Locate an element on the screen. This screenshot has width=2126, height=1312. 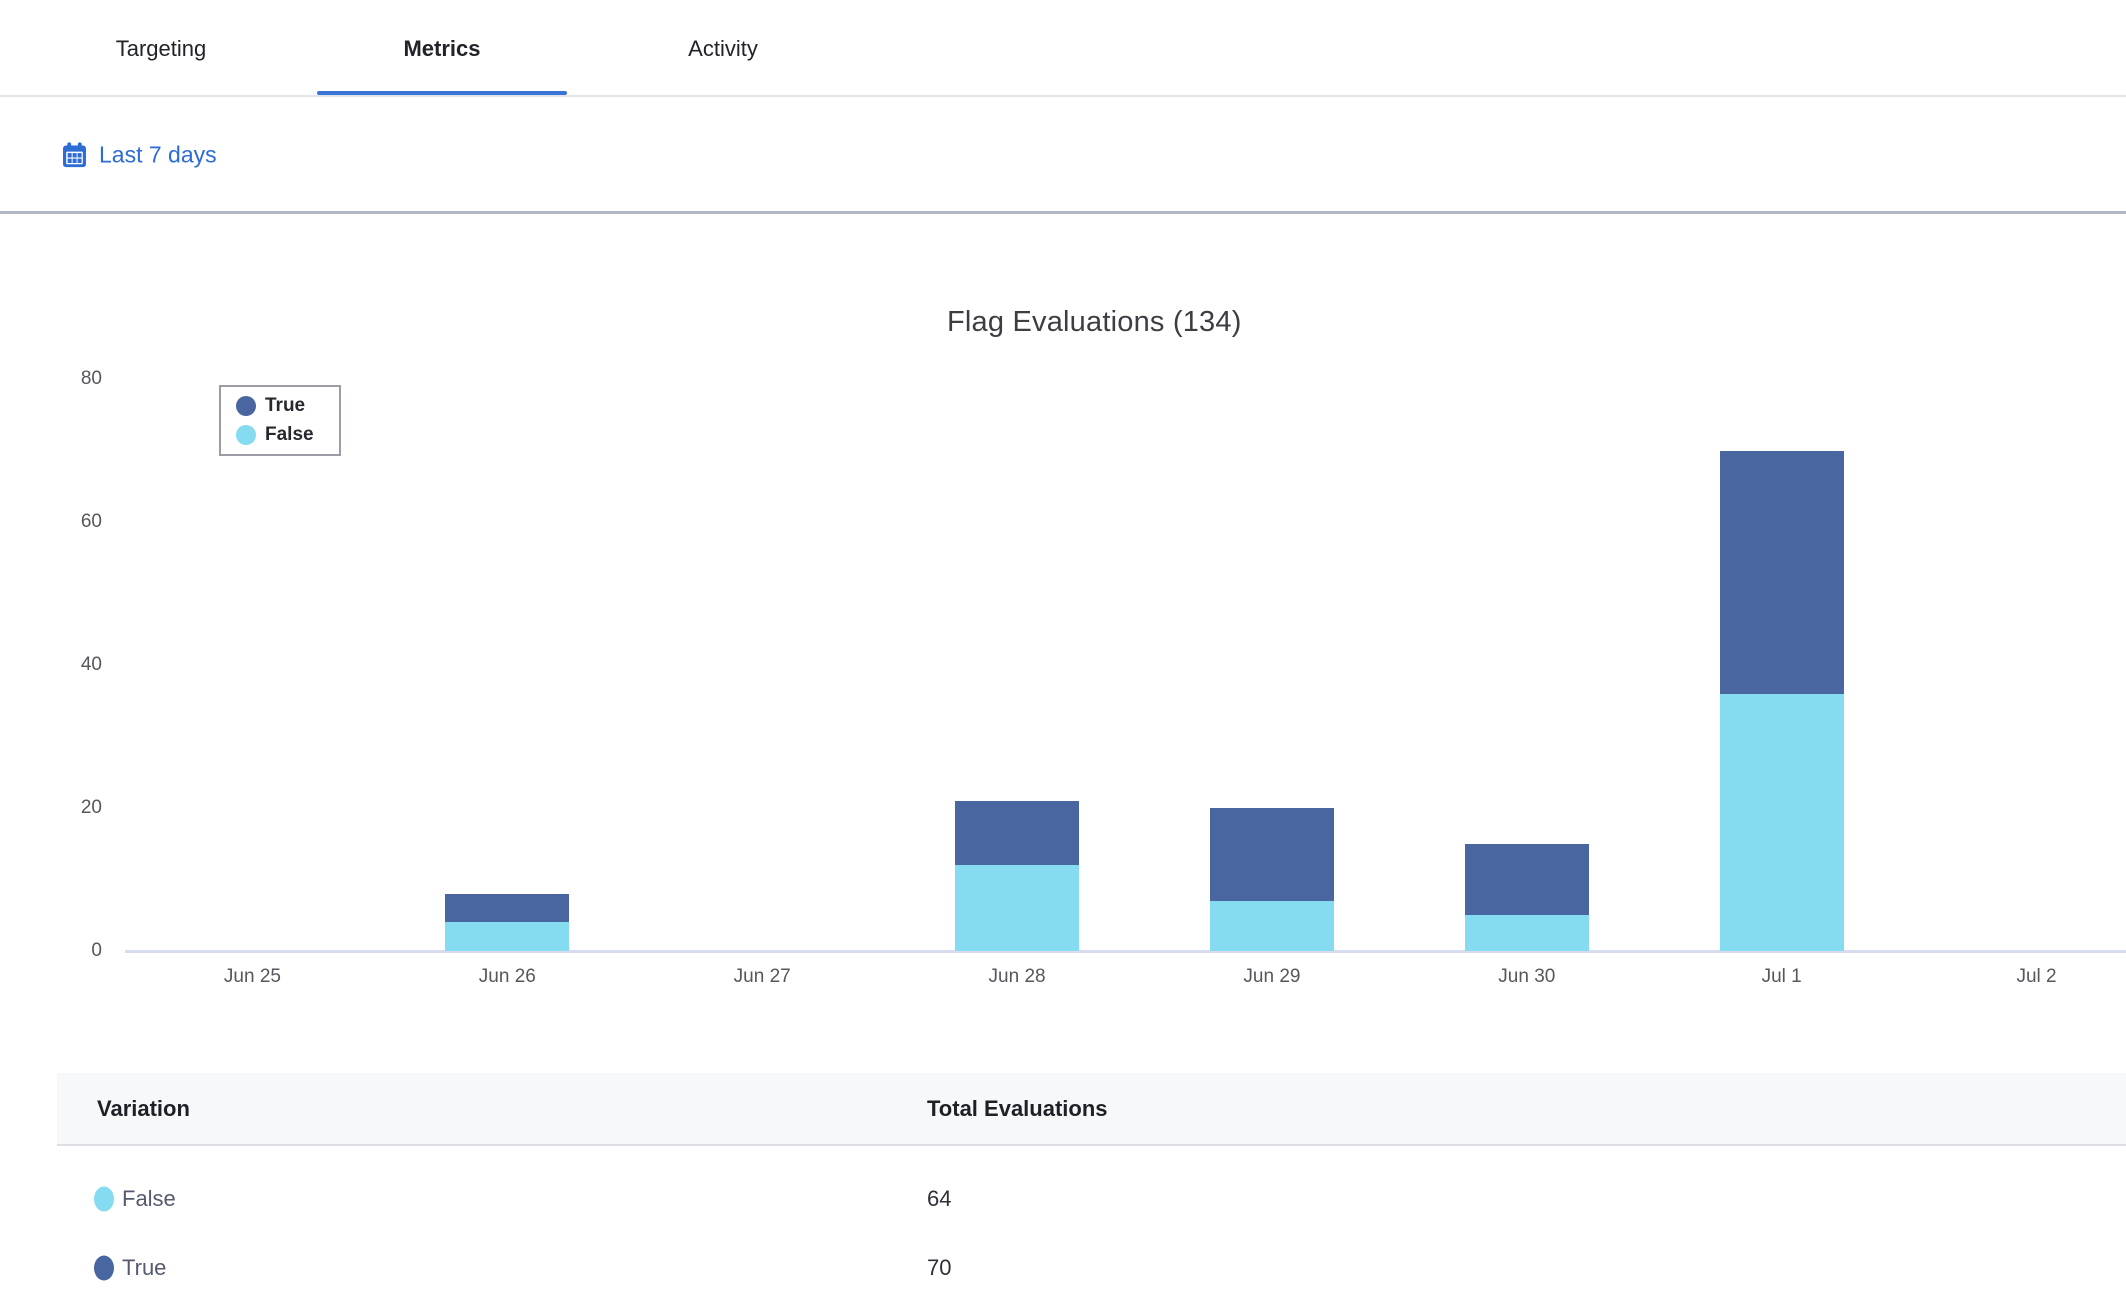
false-series-swatch is located at coordinates (246, 435).